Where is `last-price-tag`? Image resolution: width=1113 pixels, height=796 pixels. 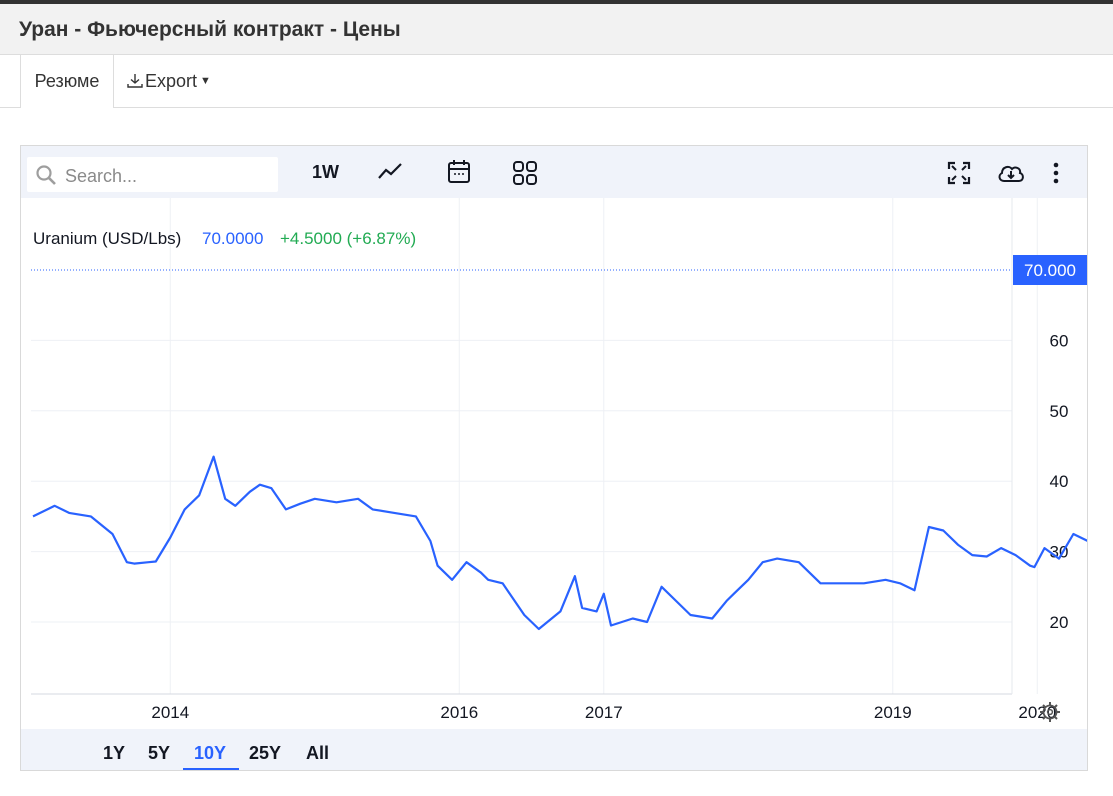
last-price-tag is located at coordinates (1050, 270).